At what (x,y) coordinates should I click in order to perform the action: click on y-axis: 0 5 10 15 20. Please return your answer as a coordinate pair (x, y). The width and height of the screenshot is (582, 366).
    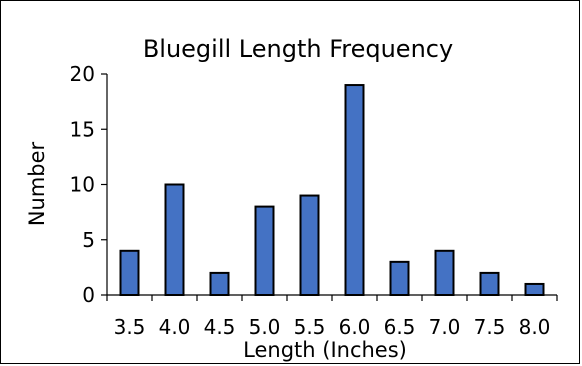
    Looking at the image, I should click on (89, 184).